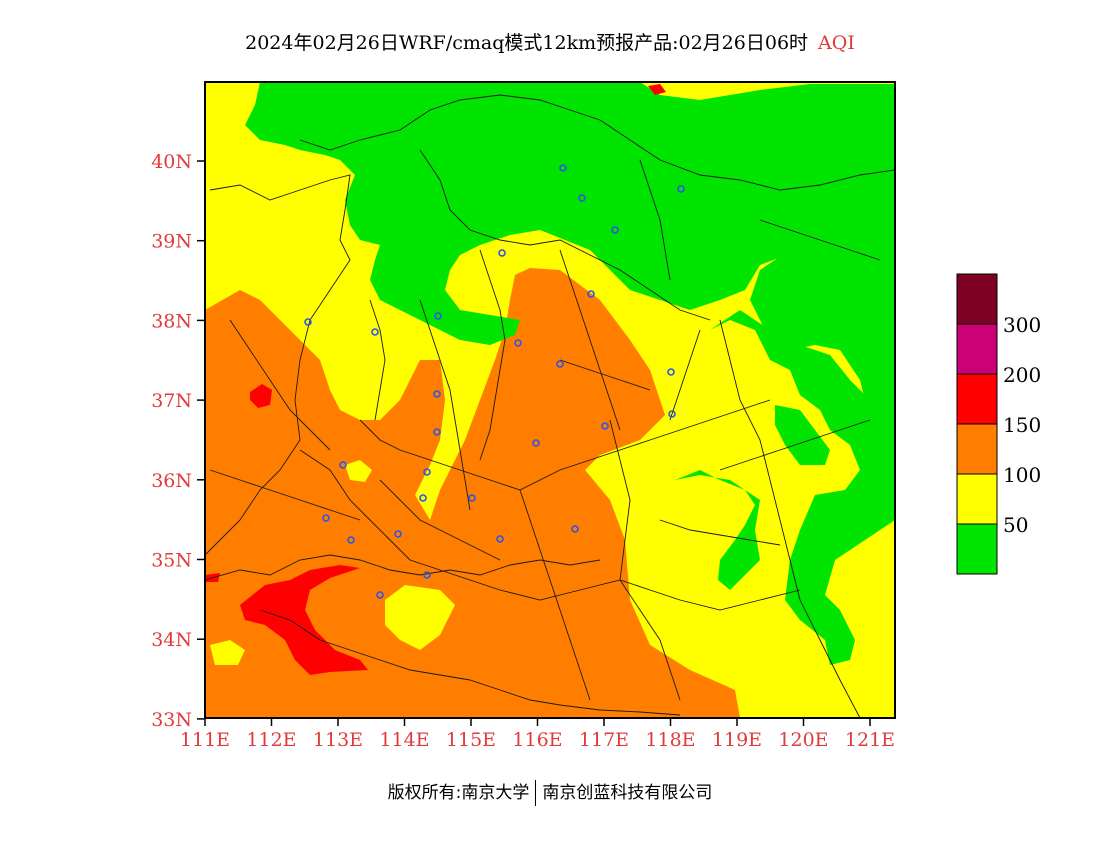 This screenshot has height=850, width=1100. I want to click on latitude-axis: 40N 39N 38N 37N 36N 35N 34N 33N, so click(178, 441).